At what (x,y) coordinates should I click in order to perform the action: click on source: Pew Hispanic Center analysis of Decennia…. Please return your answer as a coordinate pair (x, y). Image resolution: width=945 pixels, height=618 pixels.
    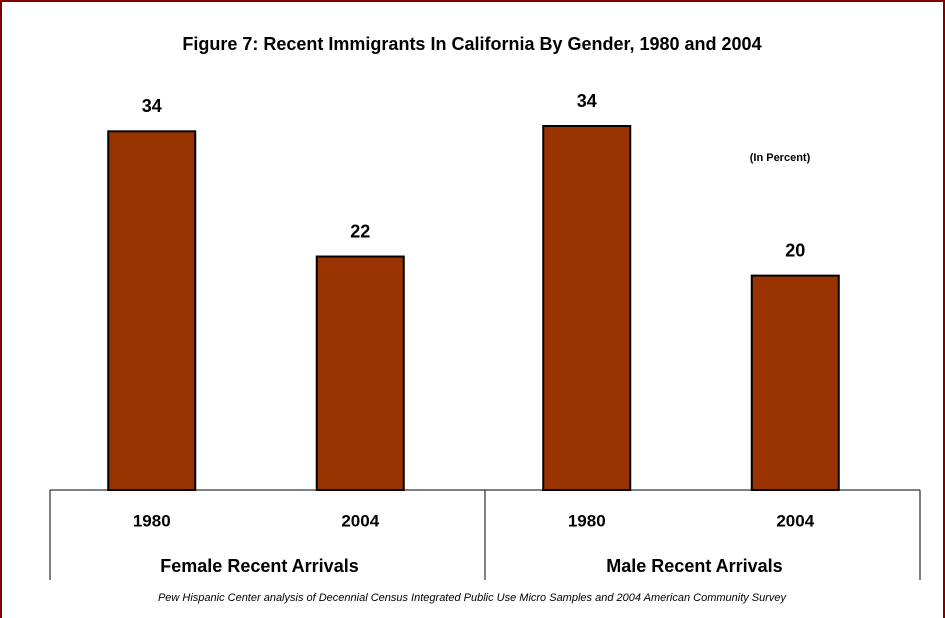
    Looking at the image, I should click on (473, 598).